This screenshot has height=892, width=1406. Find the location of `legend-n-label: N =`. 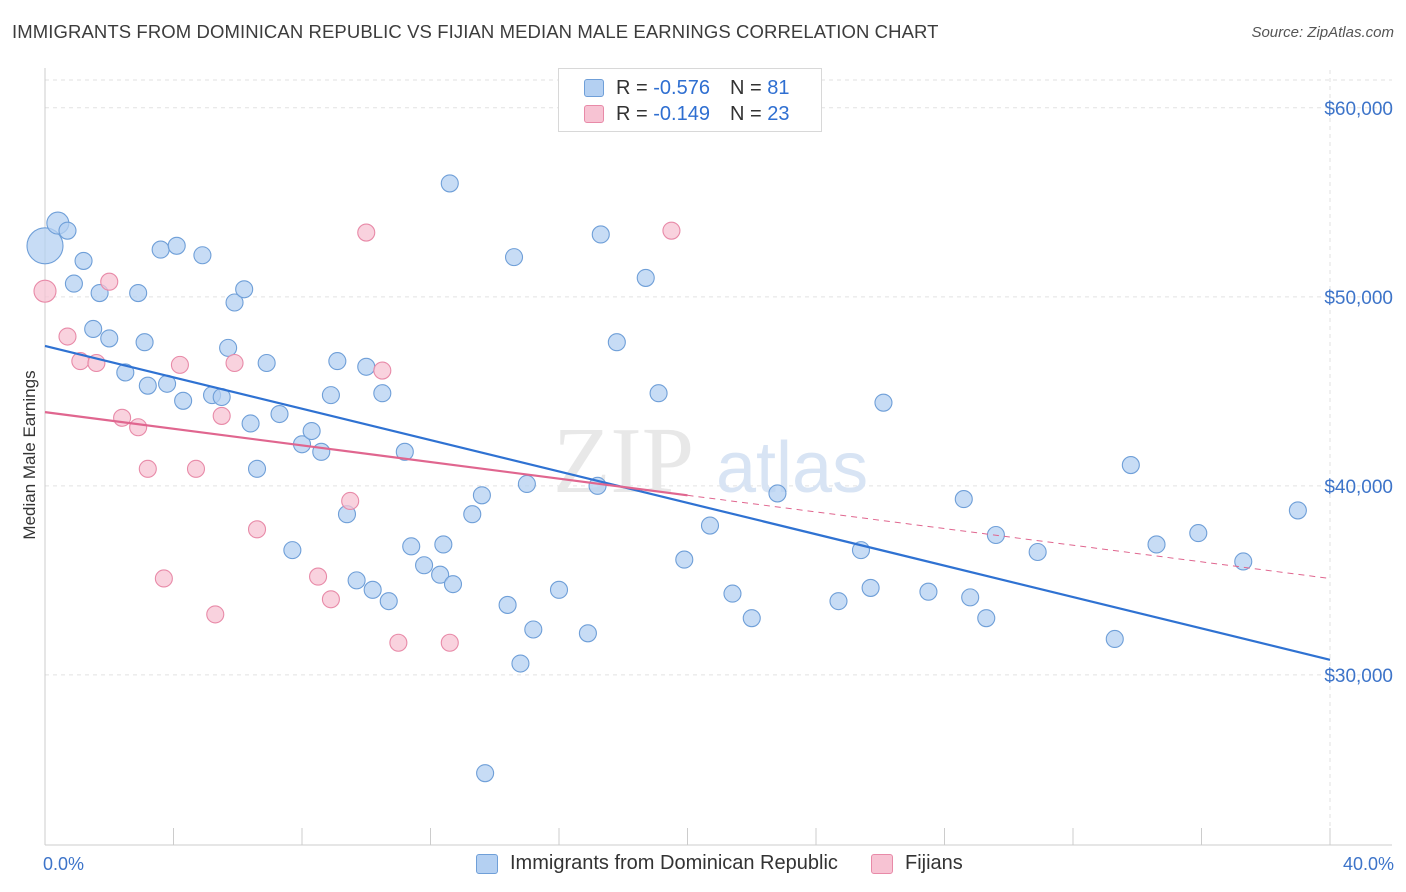

legend-n-label: N = is located at coordinates (745, 113).